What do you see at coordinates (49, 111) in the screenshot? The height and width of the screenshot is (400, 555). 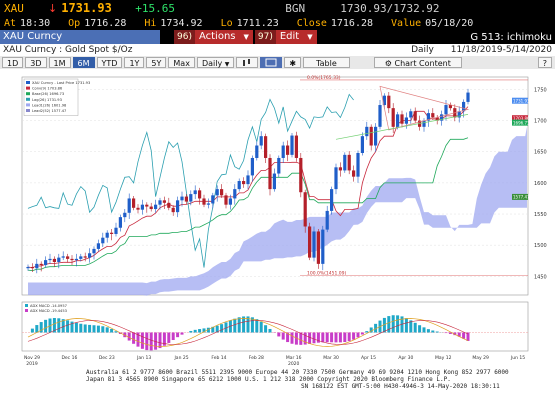 I see `legend-entry: Lead2(52) 1577.47` at bounding box center [49, 111].